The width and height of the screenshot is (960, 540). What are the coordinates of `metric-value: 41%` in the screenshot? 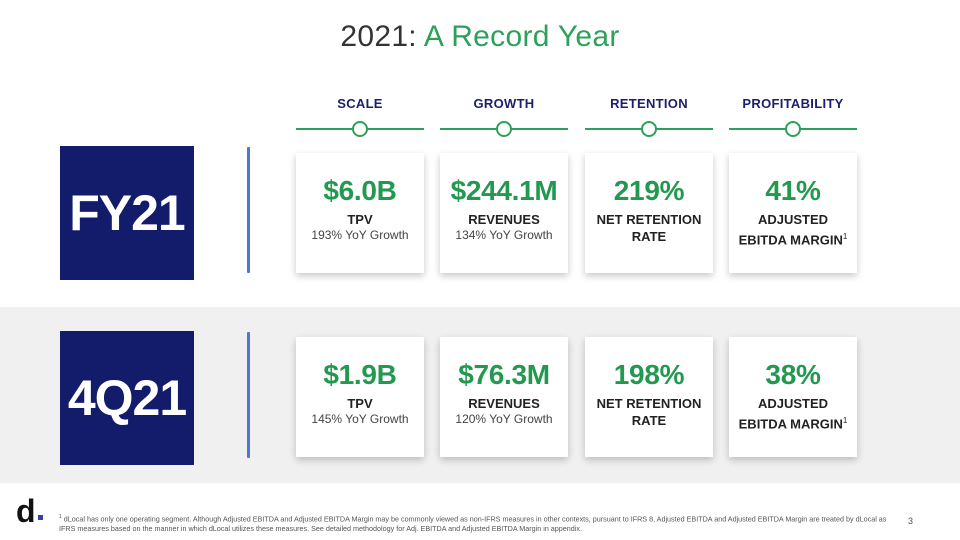 It's located at (793, 190).